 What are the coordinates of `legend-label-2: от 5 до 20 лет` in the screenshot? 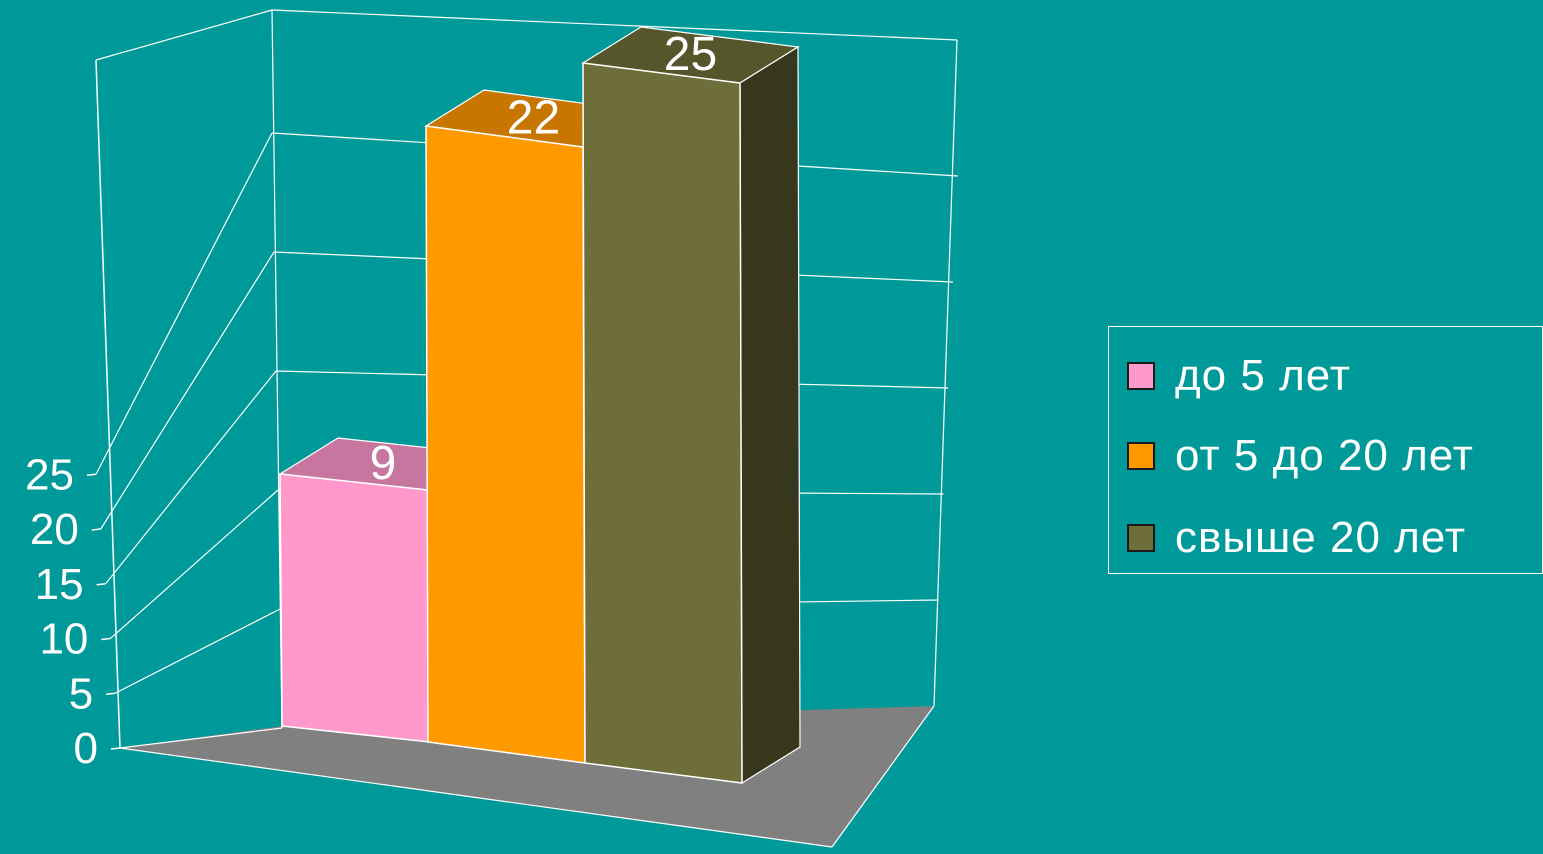 It's located at (1324, 455).